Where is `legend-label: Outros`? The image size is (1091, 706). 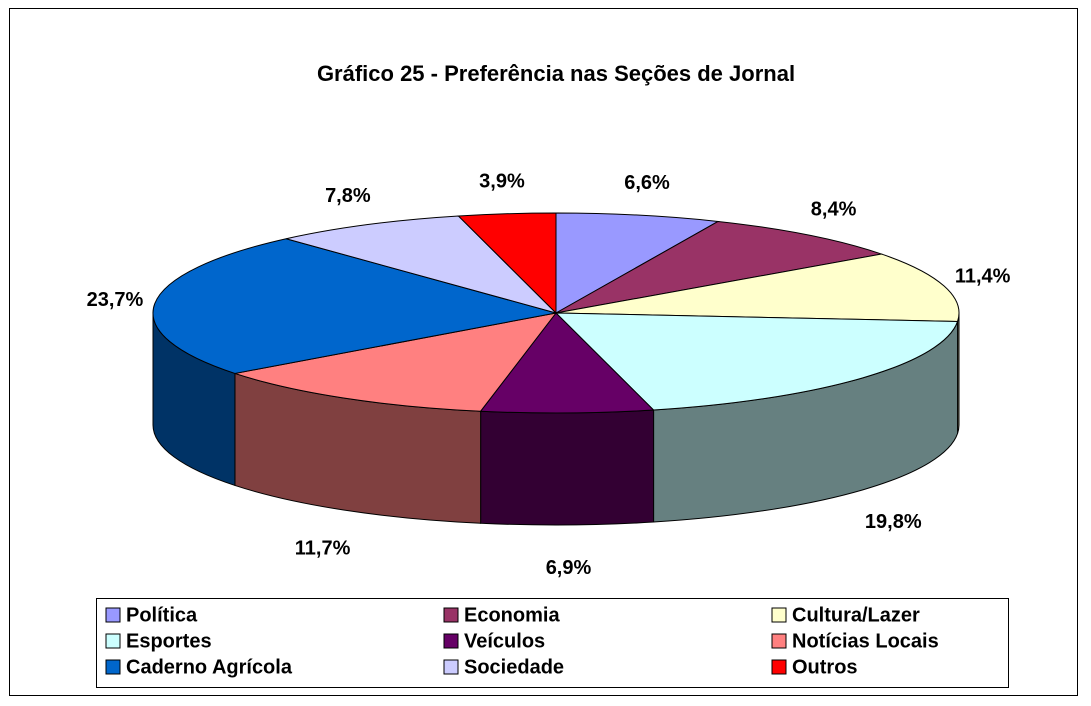 legend-label: Outros is located at coordinates (825, 667).